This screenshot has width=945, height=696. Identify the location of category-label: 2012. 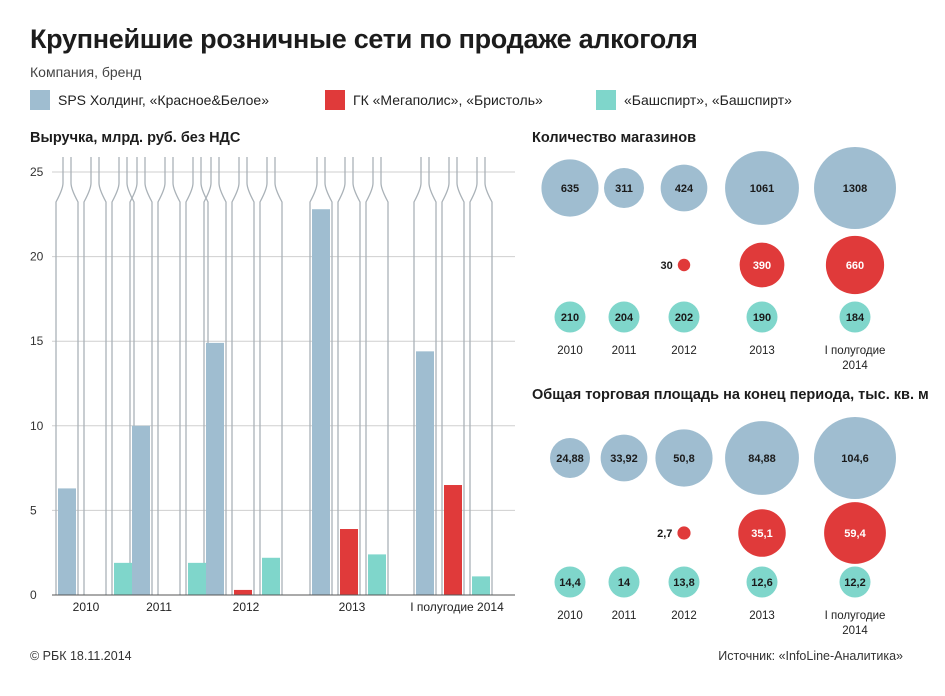
(684, 351).